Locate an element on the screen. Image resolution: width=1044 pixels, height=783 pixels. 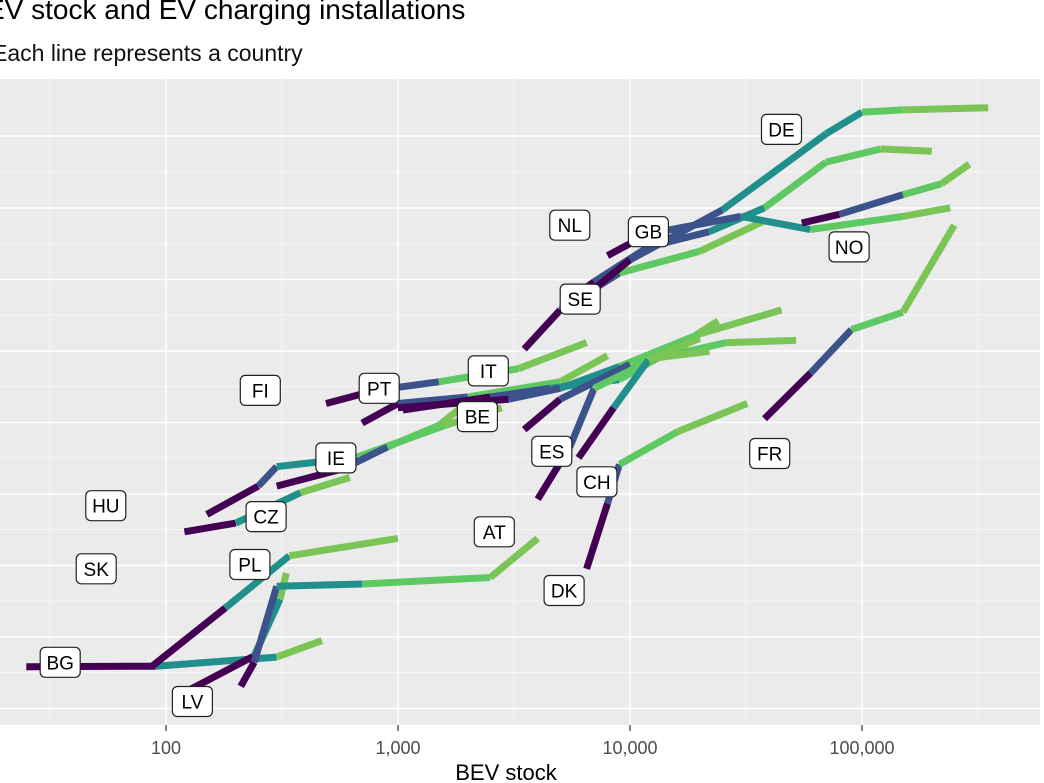
label-se: SE is located at coordinates (580, 299).